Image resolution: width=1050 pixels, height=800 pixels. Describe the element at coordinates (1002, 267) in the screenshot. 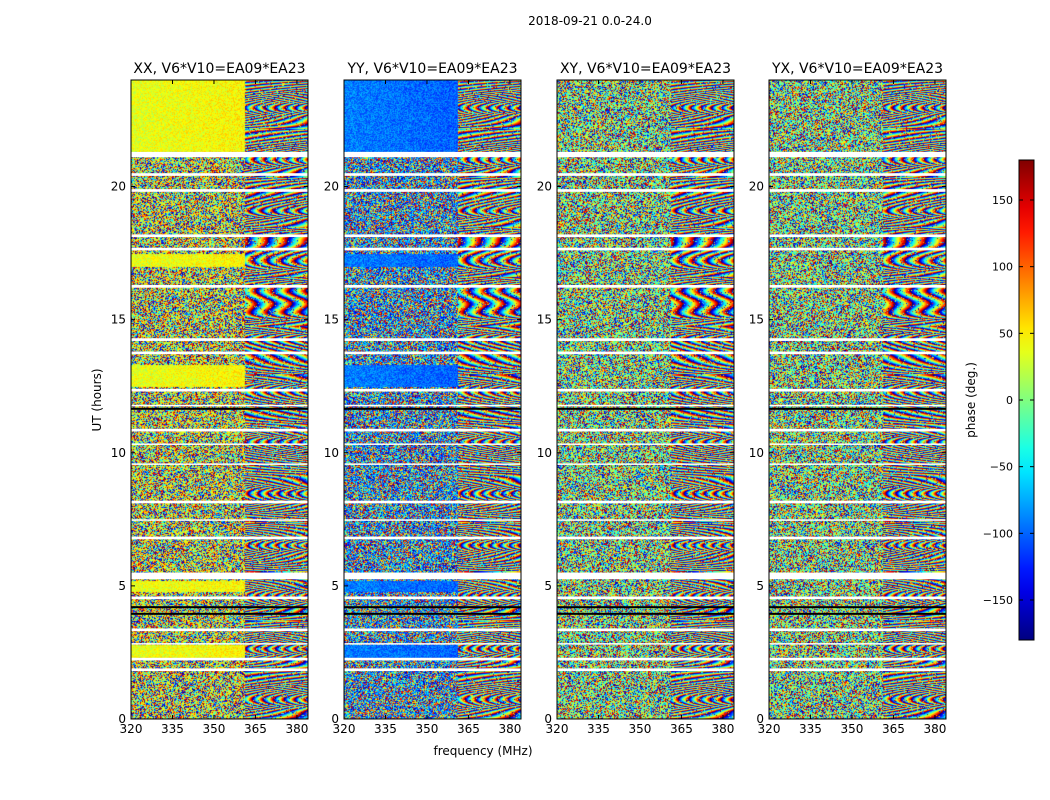

I see `colorbar-tick-label: 100` at that location.